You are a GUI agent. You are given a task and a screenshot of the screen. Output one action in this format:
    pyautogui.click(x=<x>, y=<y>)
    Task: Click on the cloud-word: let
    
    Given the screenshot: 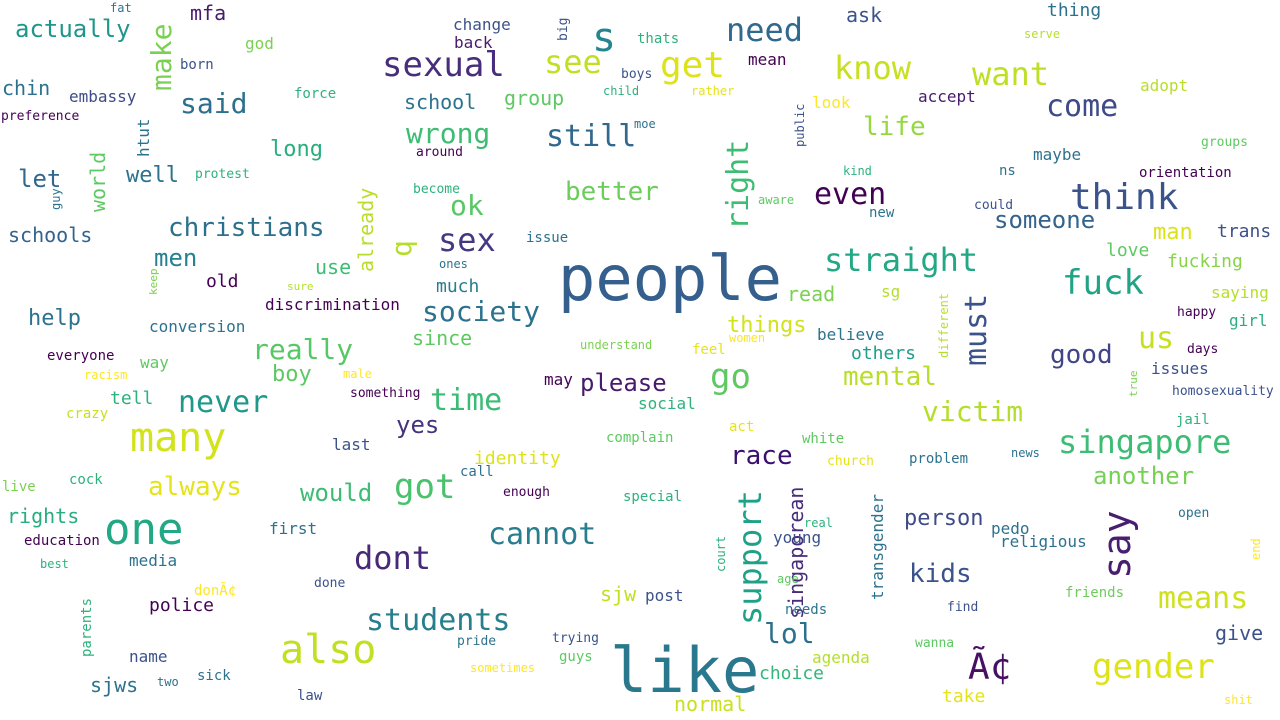 What is the action you would take?
    pyautogui.click(x=40, y=179)
    